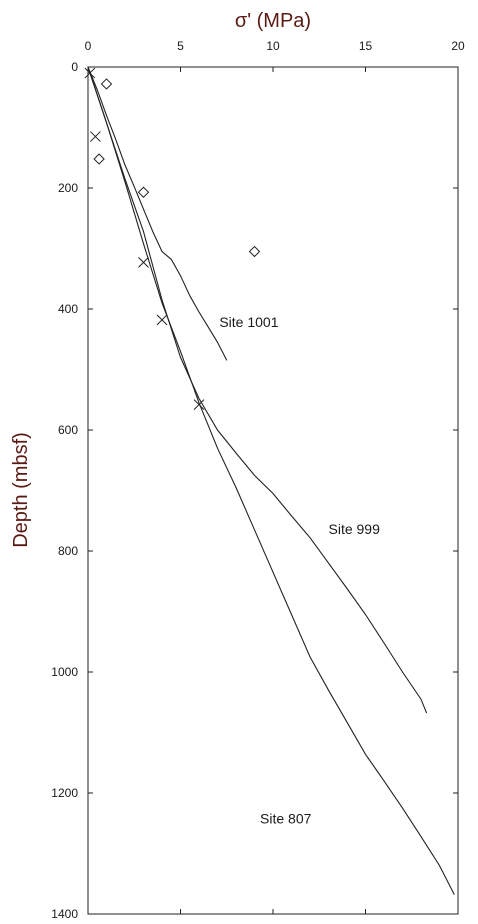 The width and height of the screenshot is (478, 924). Describe the element at coordinates (366, 46) in the screenshot. I see `x-tick-label: 15` at that location.